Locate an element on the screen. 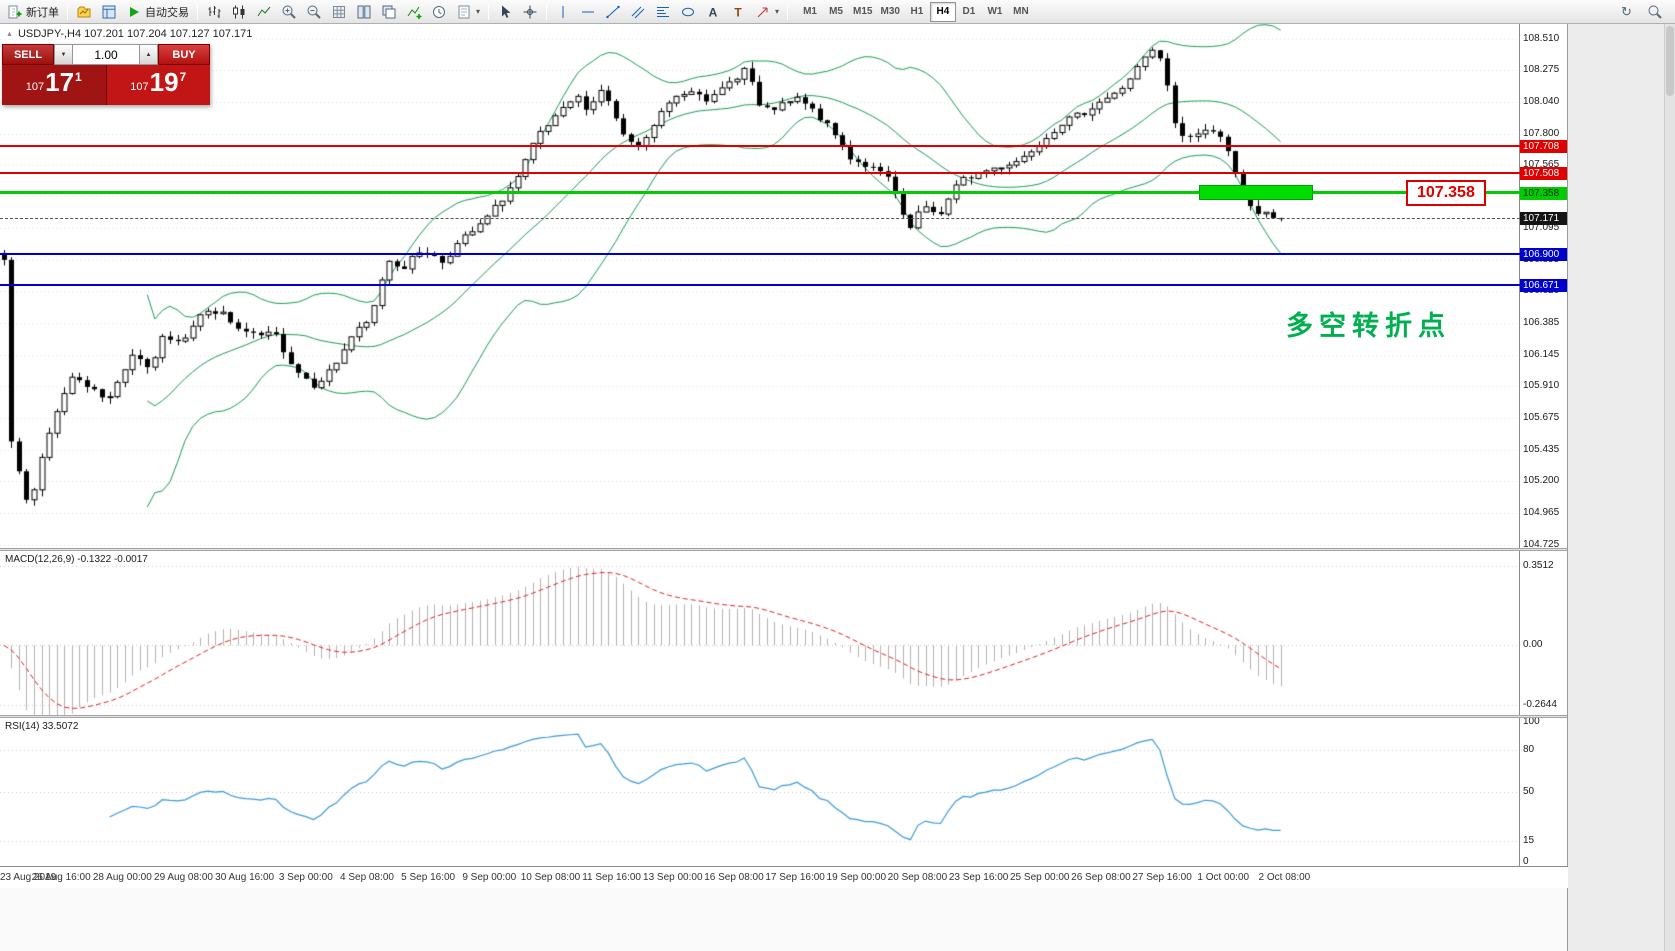 This screenshot has height=951, width=1675. timeframe-button-mn: MN is located at coordinates (1021, 12).